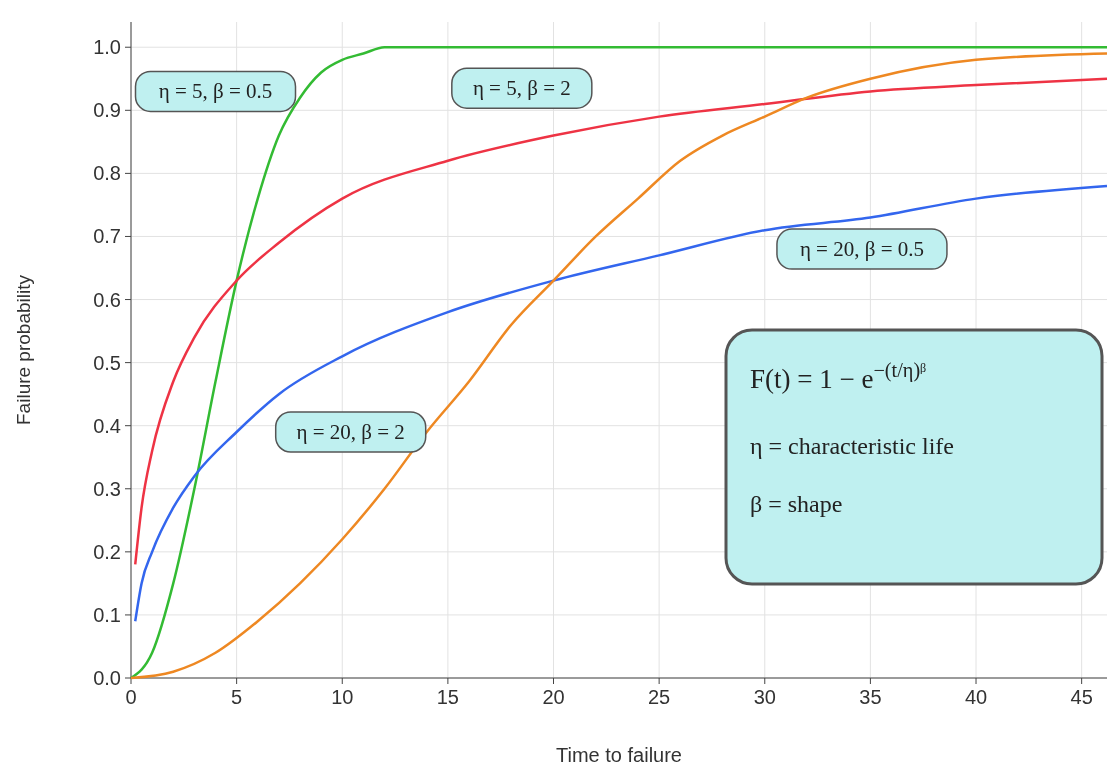 This screenshot has width=1119, height=774. What do you see at coordinates (23, 349) in the screenshot?
I see `y-axis-title: Failure probability` at bounding box center [23, 349].